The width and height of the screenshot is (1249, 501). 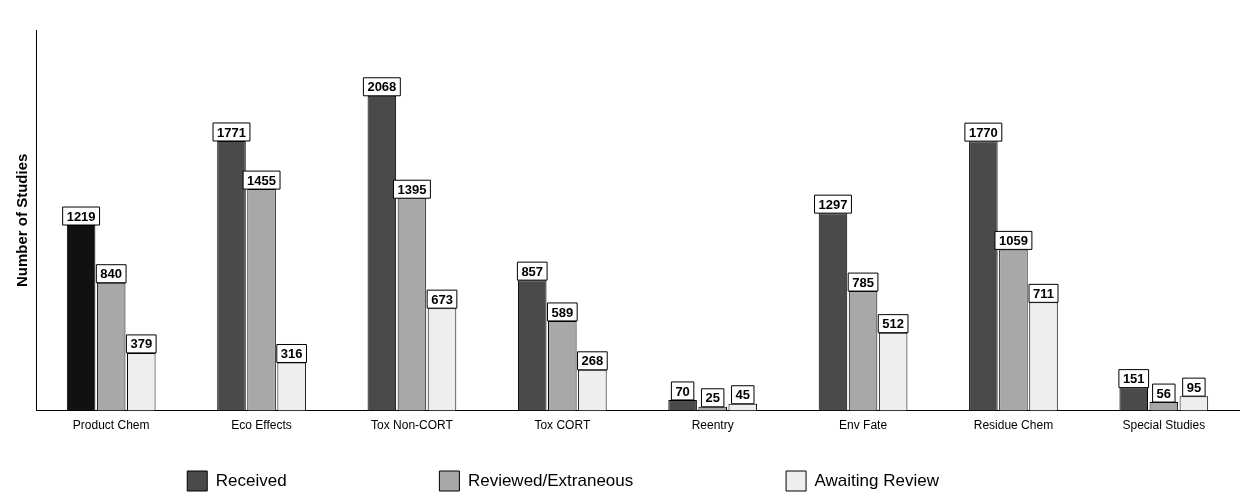 I want to click on data-label: 25, so click(x=712, y=398).